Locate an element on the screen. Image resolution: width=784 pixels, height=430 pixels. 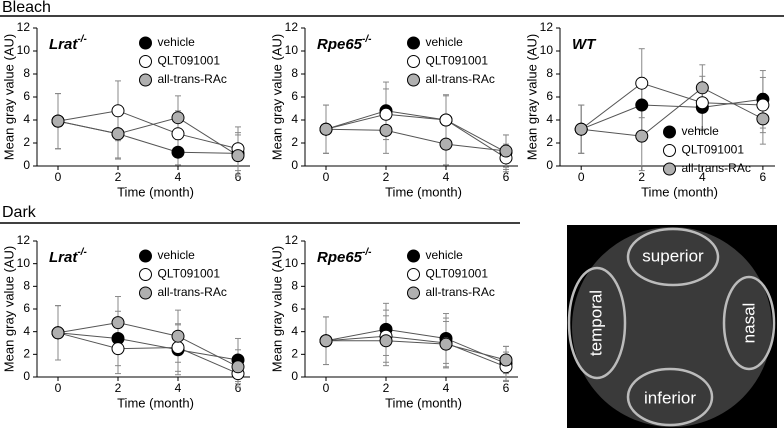
panel-title: Rpe65-/- is located at coordinates (344, 256).